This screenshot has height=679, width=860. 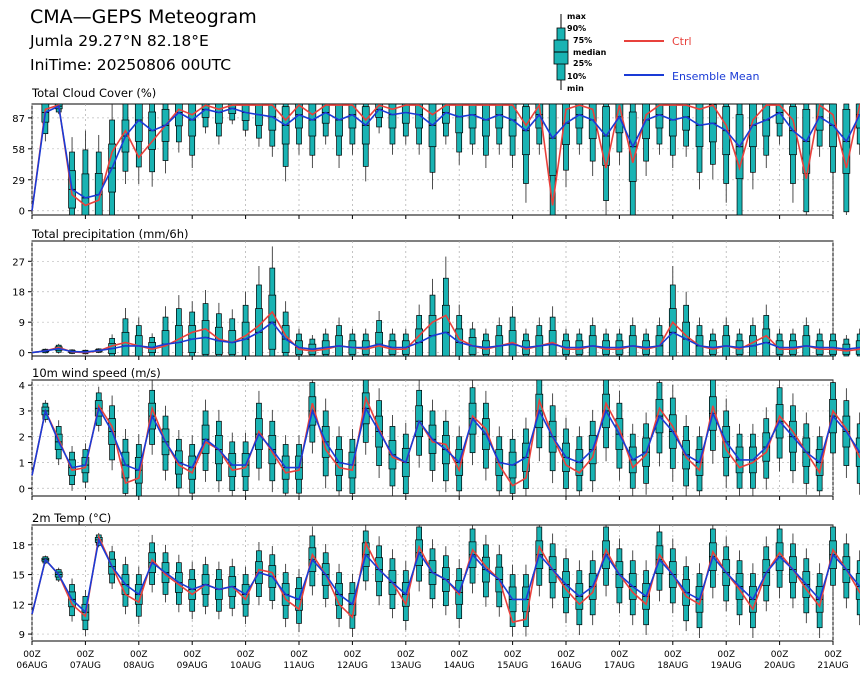 I want to click on y-tick-label: 29, so click(x=18, y=181).